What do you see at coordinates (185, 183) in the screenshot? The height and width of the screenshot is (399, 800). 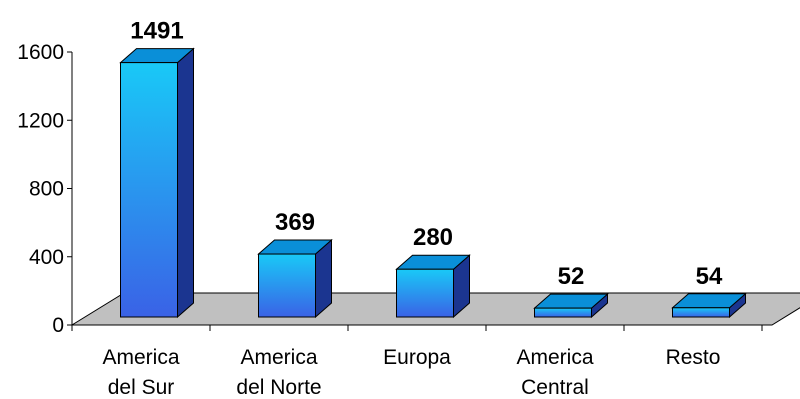 I see `bar-side` at bounding box center [185, 183].